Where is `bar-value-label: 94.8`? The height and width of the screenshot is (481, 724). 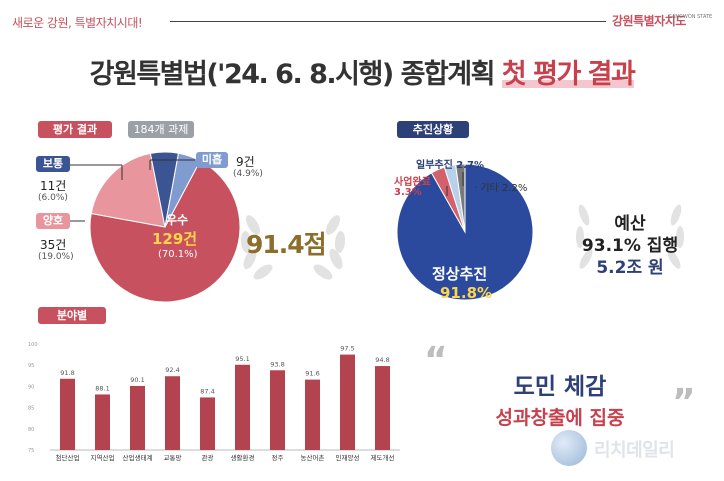
bar-value-label: 94.8 is located at coordinates (382, 360).